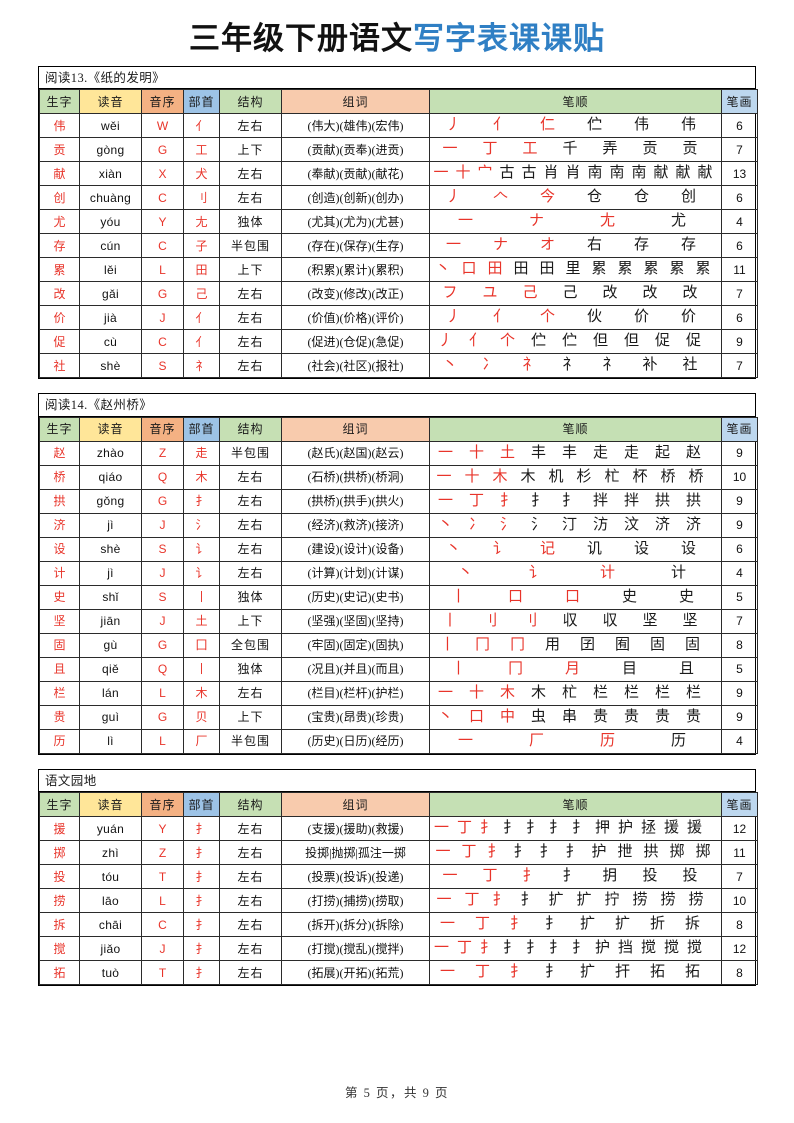  What do you see at coordinates (162, 453) in the screenshot?
I see `cell-initial: Z` at bounding box center [162, 453].